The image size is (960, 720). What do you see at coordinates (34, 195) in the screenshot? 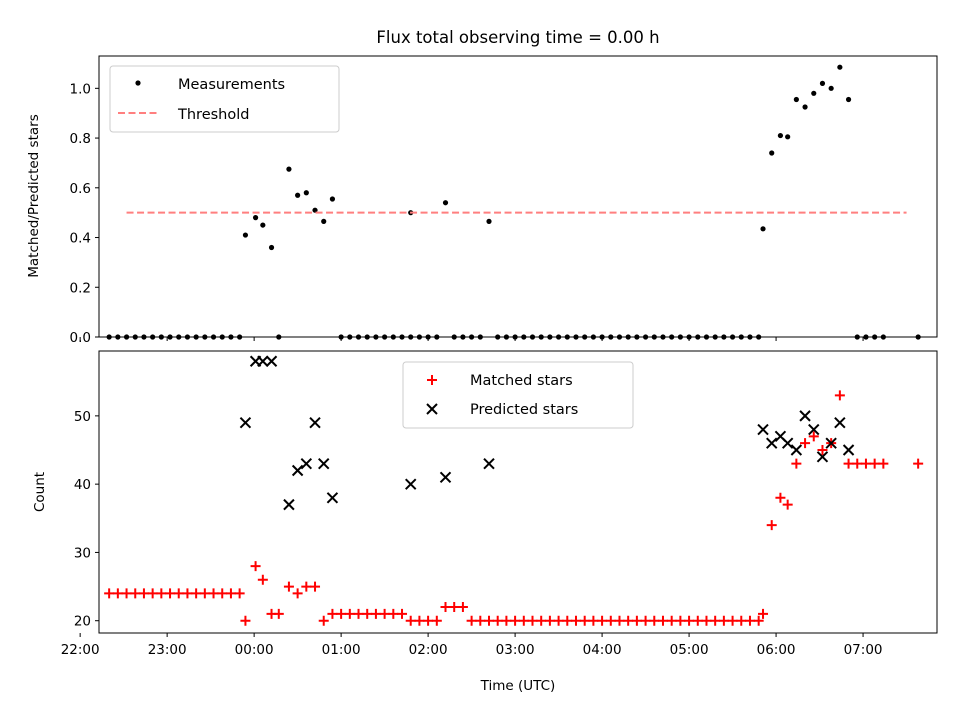
I see `top-y-axis-label: Matched/Predicted stars` at bounding box center [34, 195].